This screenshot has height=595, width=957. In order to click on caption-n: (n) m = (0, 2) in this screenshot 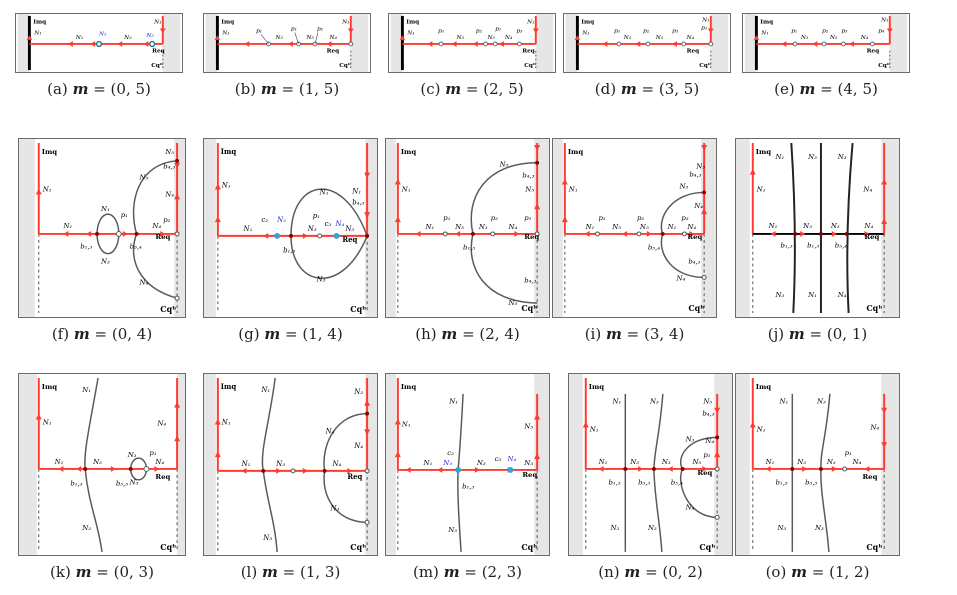, I will do `click(650, 572)`.